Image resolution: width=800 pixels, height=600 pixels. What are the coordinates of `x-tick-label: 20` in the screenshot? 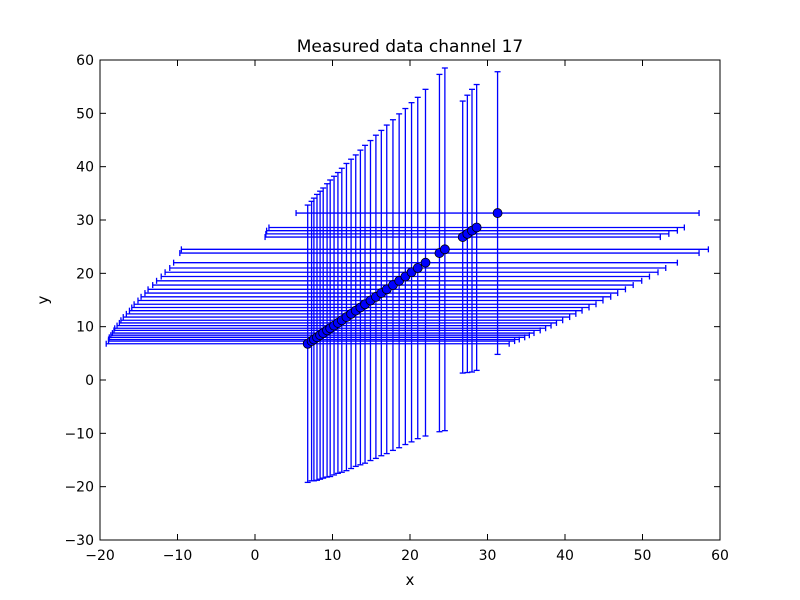 It's located at (410, 556).